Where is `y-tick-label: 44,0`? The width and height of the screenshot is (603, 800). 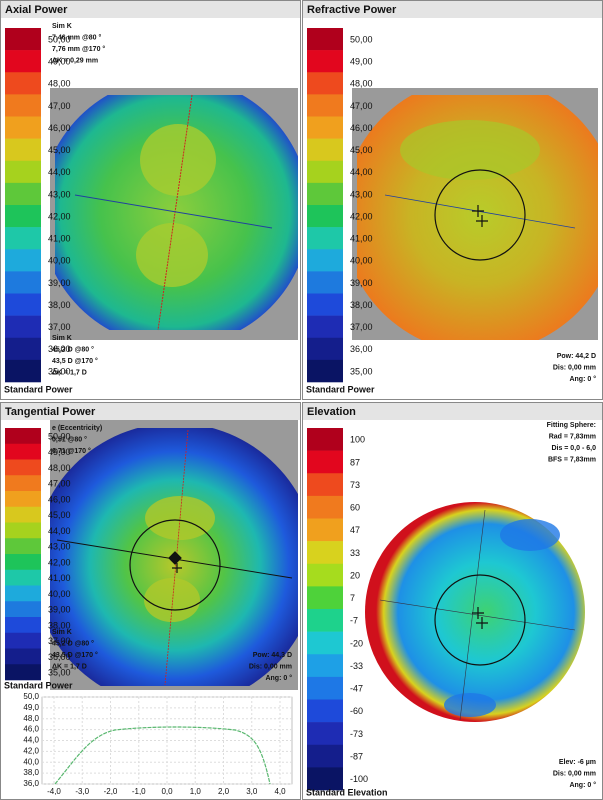
y-tick-label: 44,0 is located at coordinates (31, 740).